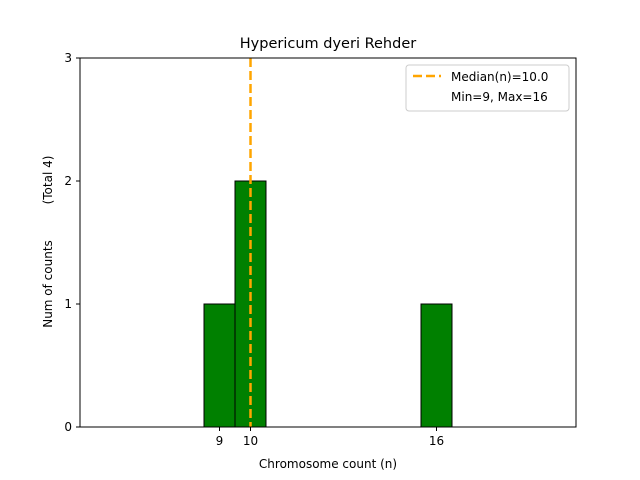  What do you see at coordinates (250, 441) in the screenshot?
I see `x-tick-label: 10` at bounding box center [250, 441].